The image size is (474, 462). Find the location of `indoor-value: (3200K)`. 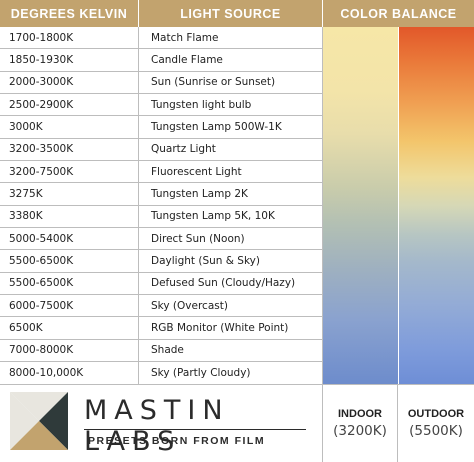

indoor-value: (3200K) is located at coordinates (360, 431).